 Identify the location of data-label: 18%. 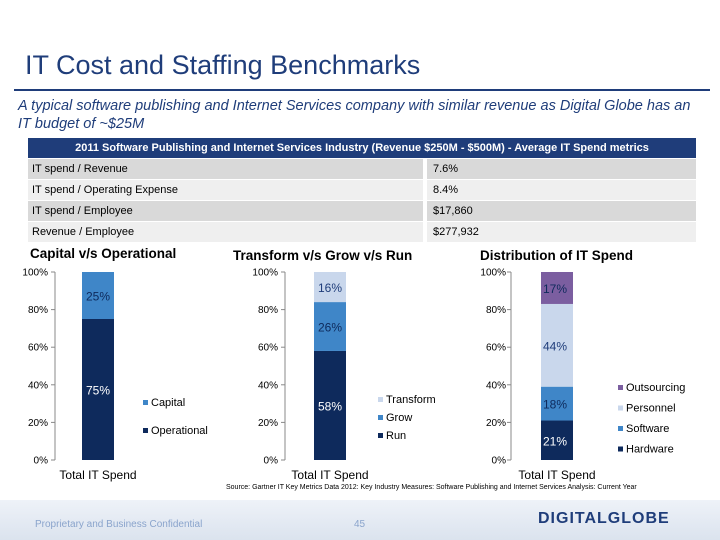
(555, 405).